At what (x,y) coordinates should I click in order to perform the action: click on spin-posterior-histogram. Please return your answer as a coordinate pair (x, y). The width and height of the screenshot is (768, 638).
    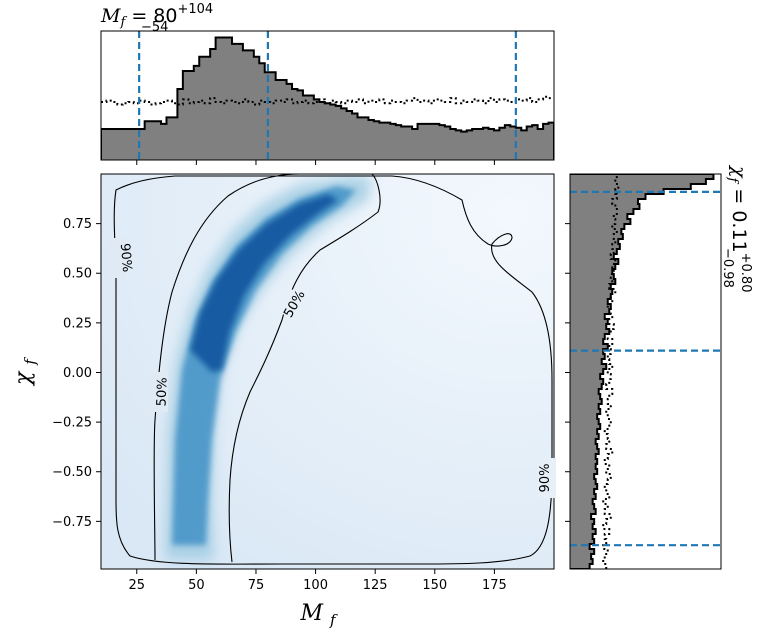
    Looking at the image, I should click on (642, 371).